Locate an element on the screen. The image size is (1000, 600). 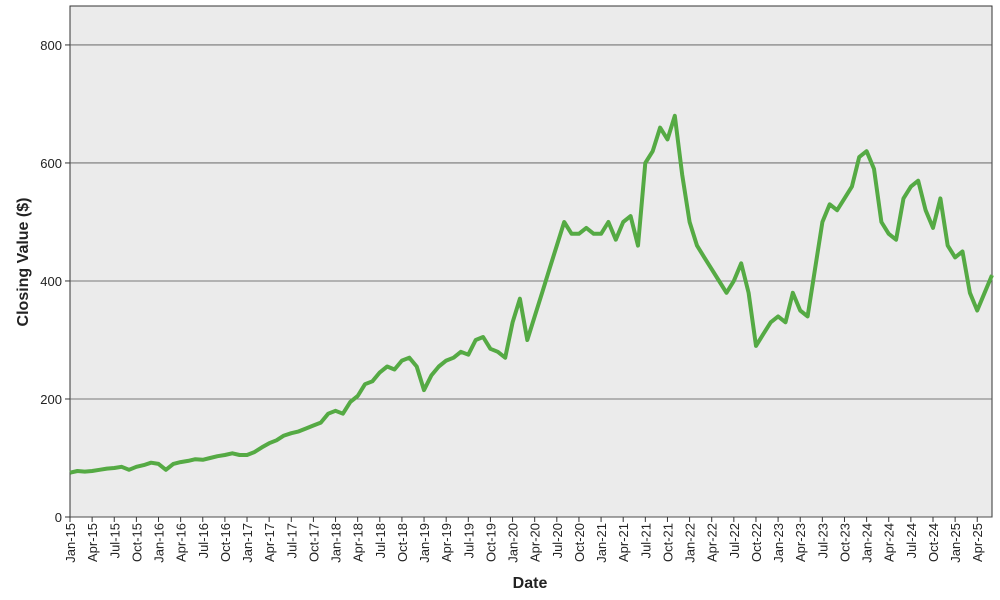
x-tick-label: Oct-15 is located at coordinates (136, 542).